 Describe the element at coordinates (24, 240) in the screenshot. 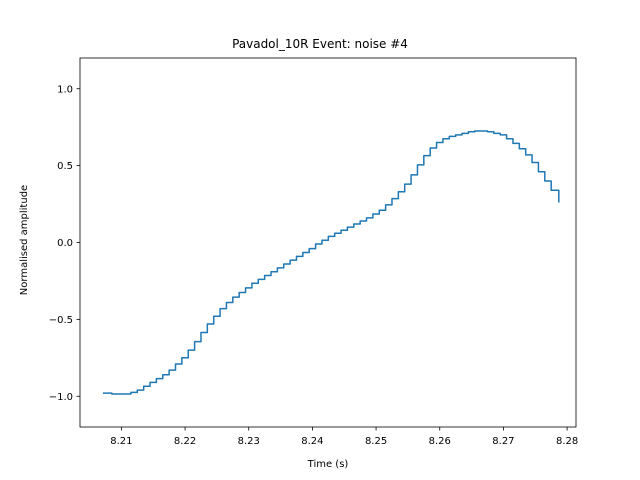

I see `y-axis-label: Normalised amplitude` at that location.